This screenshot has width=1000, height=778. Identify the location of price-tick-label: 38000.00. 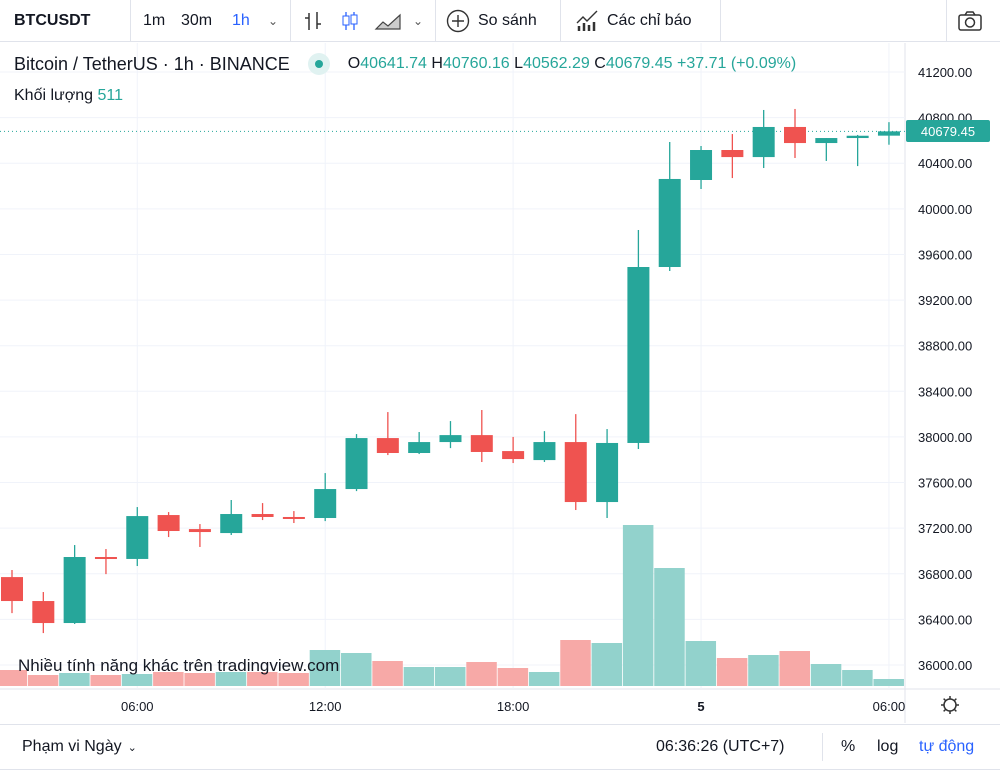
(945, 437).